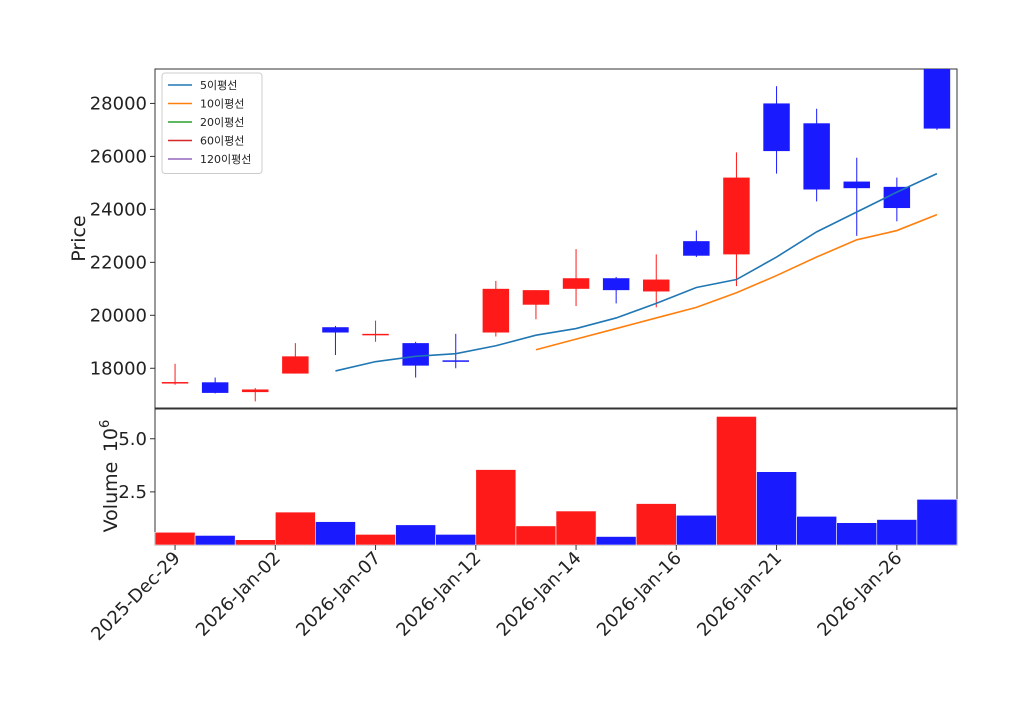 This screenshot has width=1024, height=714. I want to click on price-ytick-label: 22000, so click(118, 262).